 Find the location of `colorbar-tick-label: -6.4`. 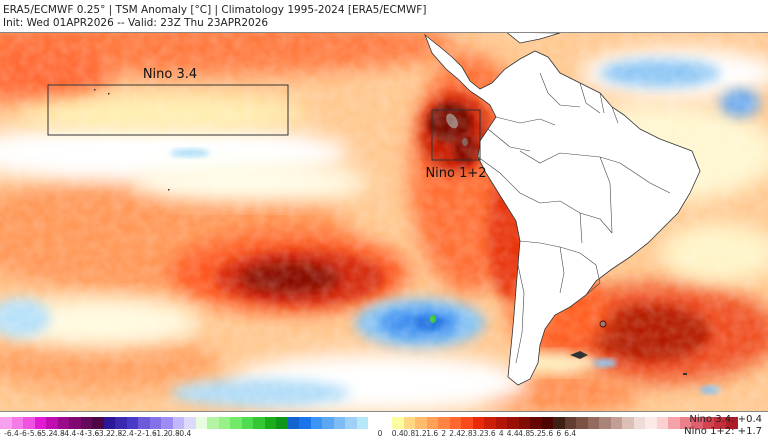

colorbar-tick-label: -6.4 is located at coordinates (11, 433).